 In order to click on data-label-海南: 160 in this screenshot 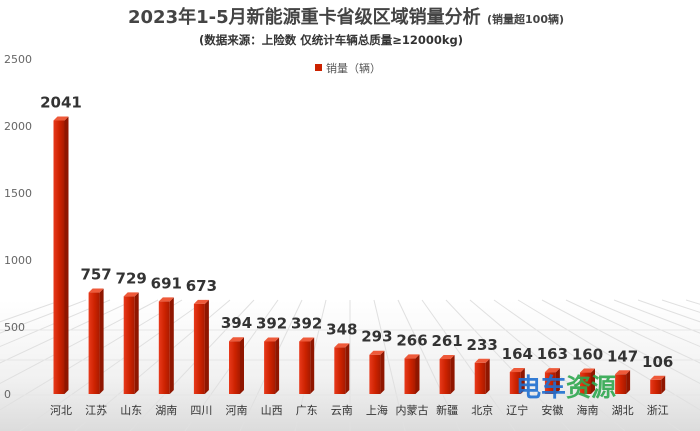, I will do `click(587, 355)`.